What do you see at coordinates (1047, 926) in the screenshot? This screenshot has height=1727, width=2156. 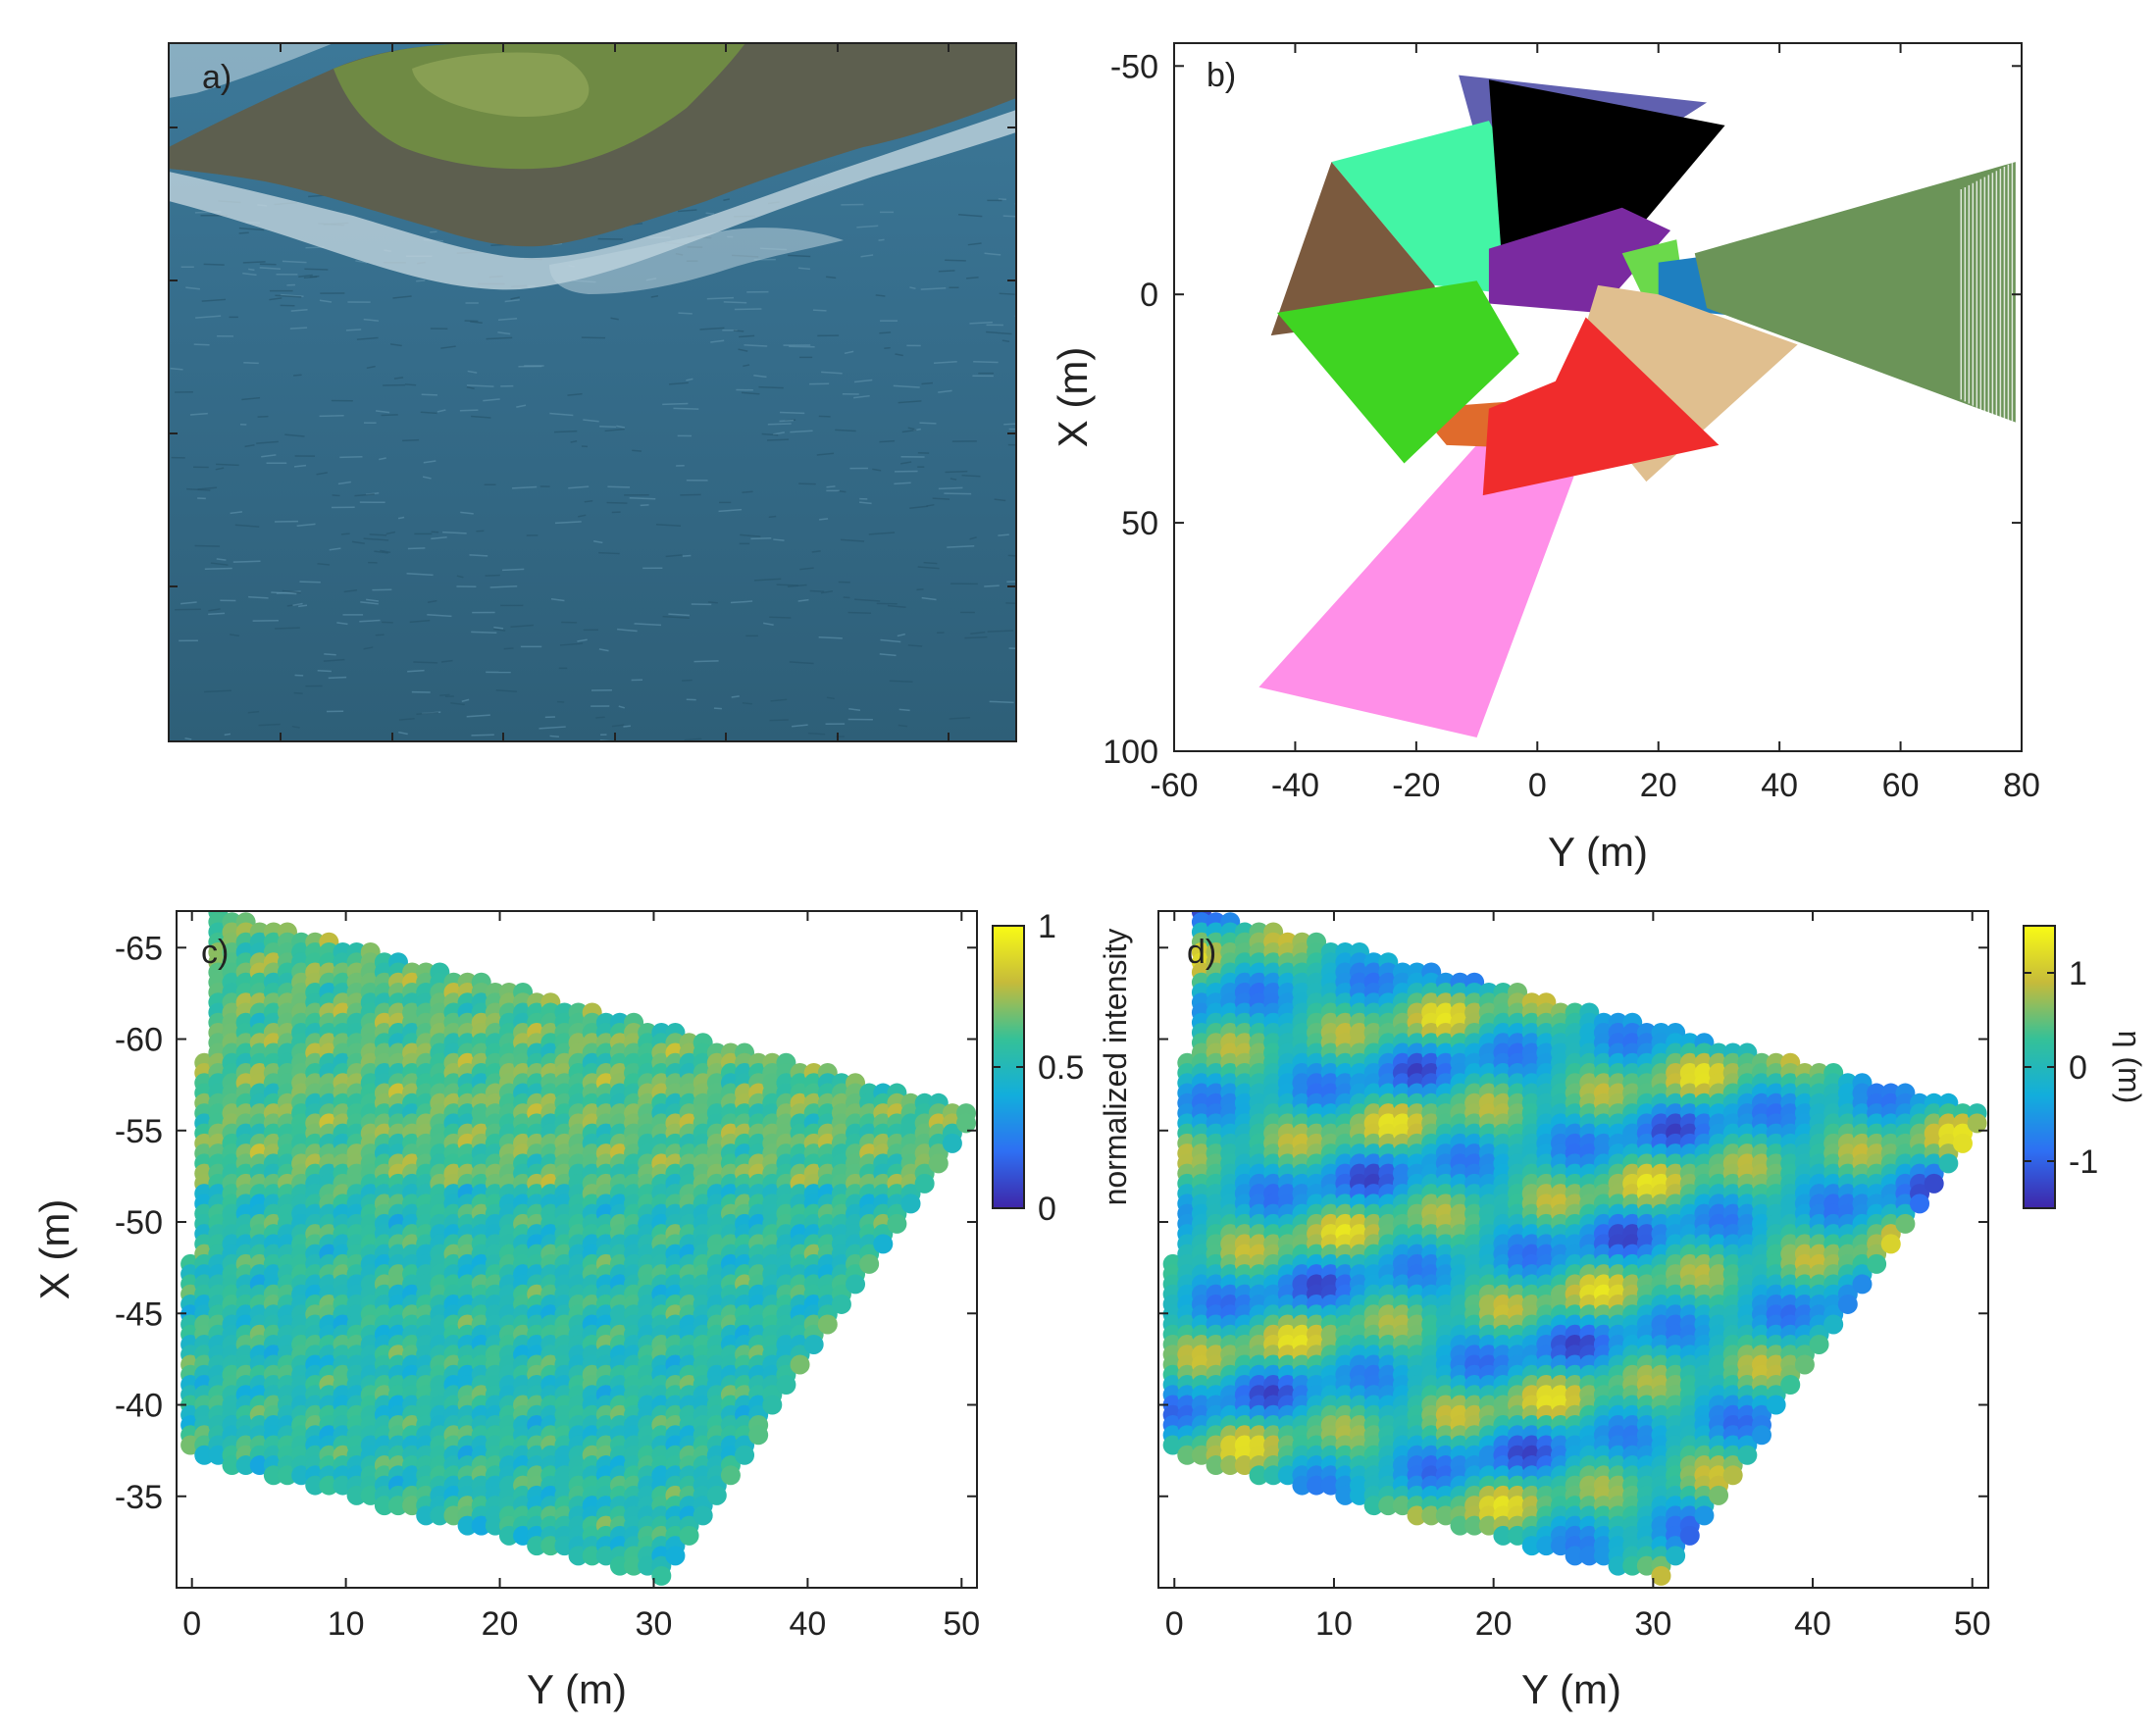 I see `colorbar-tick: 1` at bounding box center [1047, 926].